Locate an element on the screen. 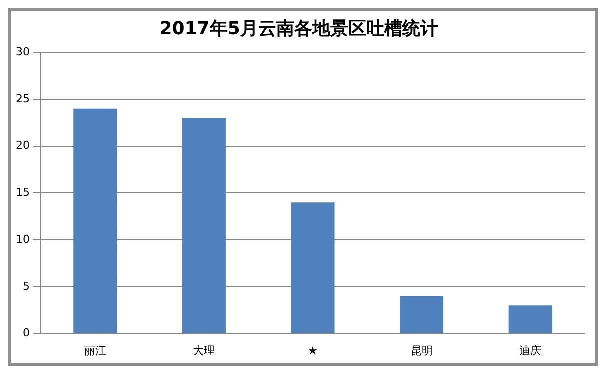  y-tick-label: 25 is located at coordinates (23, 99).